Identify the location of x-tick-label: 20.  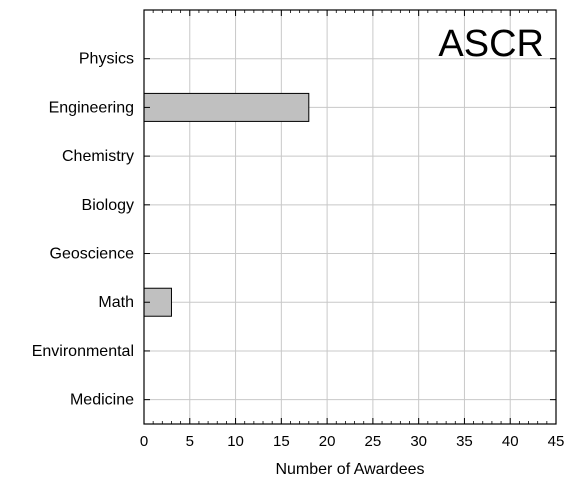
(327, 441).